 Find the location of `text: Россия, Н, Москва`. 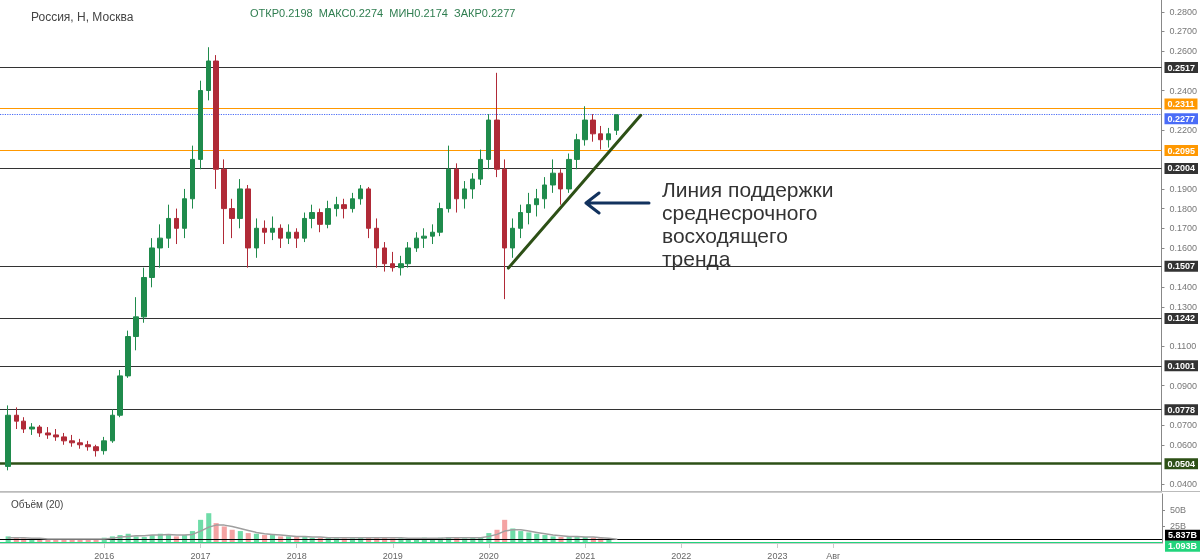

text: Россия, Н, Москва is located at coordinates (82, 17).